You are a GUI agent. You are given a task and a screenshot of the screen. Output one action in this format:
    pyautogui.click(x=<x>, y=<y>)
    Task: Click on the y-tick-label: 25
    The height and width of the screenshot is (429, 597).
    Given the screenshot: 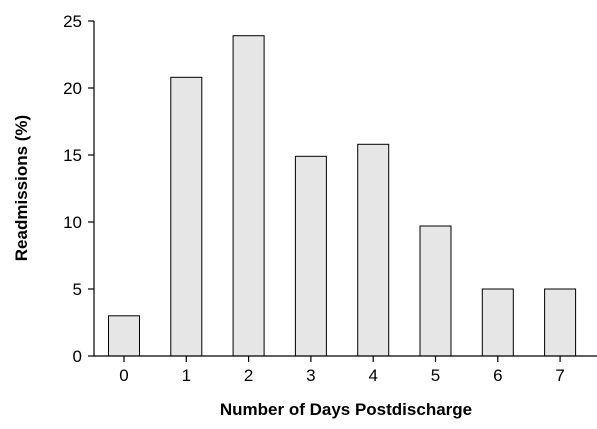 What is the action you would take?
    pyautogui.click(x=72, y=21)
    